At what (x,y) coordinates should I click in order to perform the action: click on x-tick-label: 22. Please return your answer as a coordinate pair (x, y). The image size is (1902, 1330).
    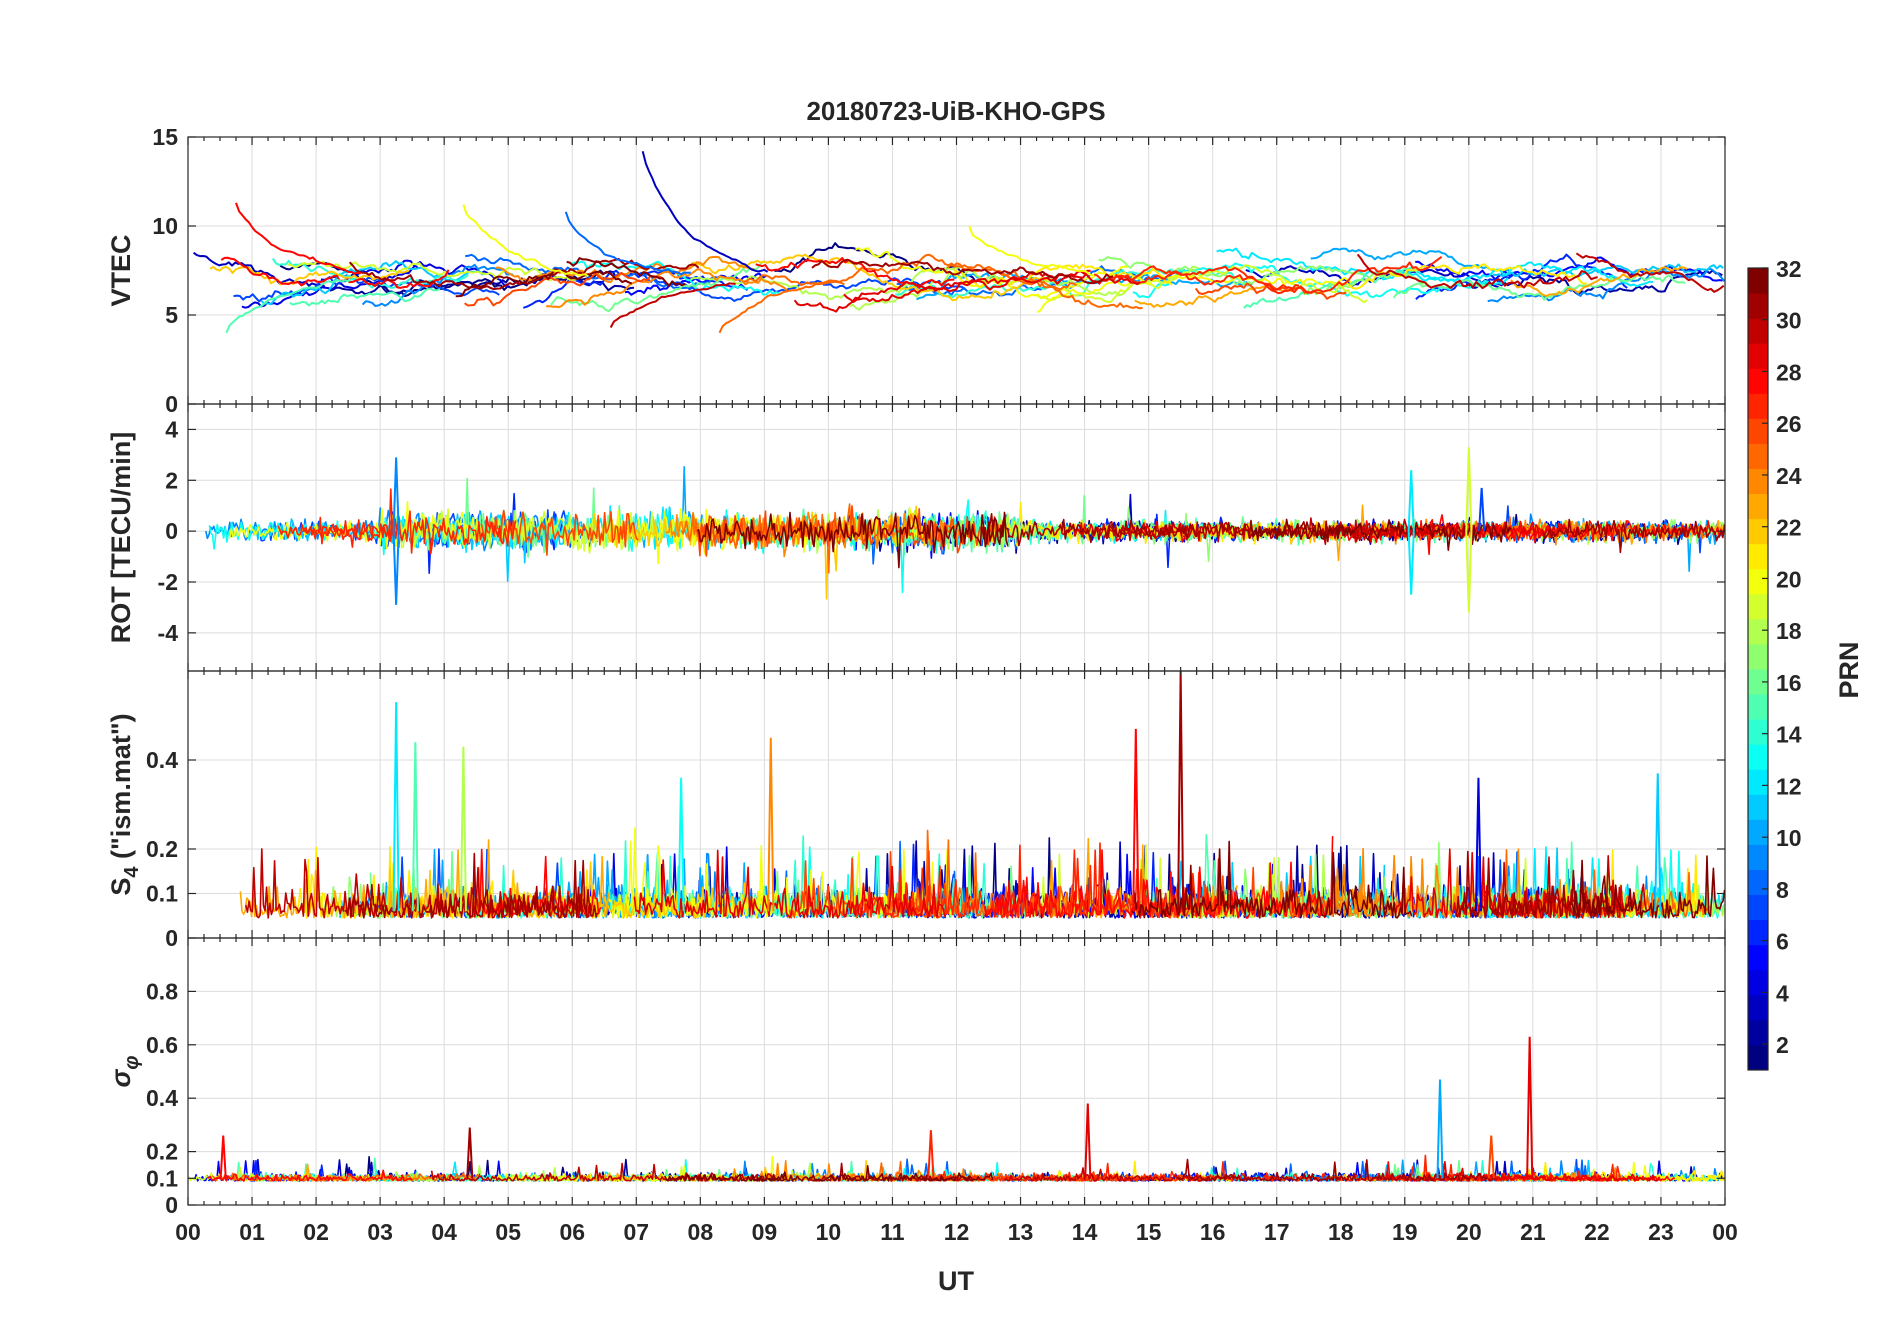
    Looking at the image, I should click on (1597, 1232).